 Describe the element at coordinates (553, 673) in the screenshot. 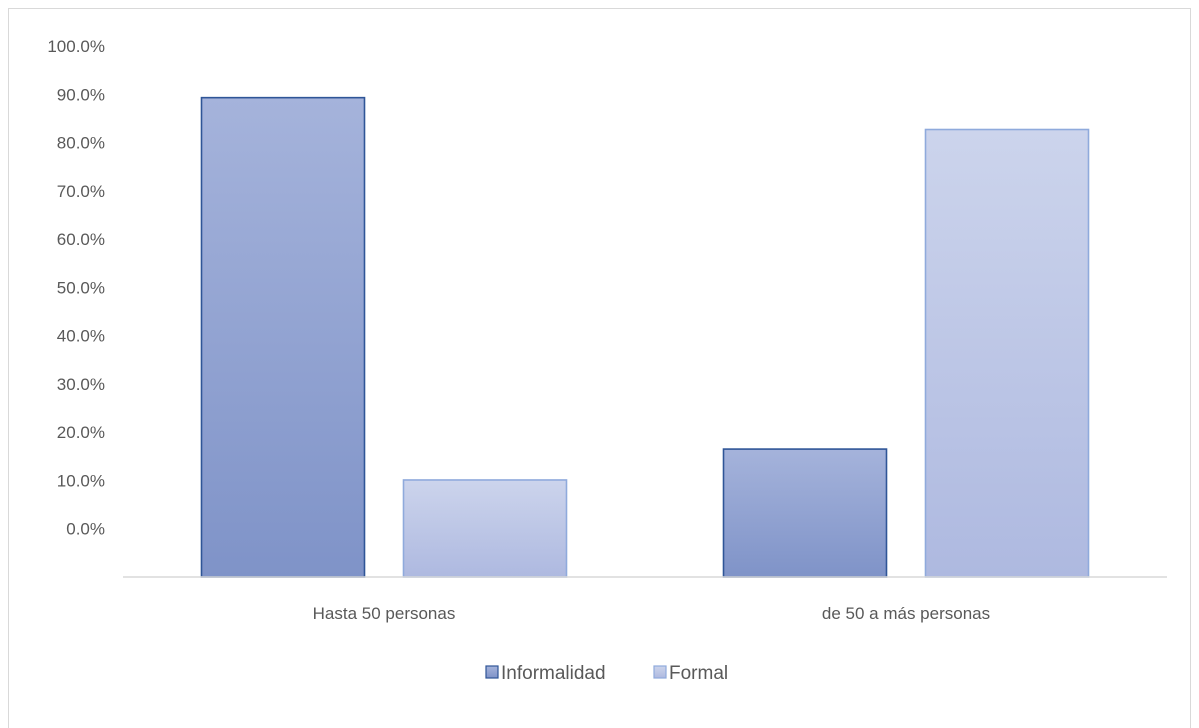

I see `legend-label-informalidad: Informalidad` at that location.